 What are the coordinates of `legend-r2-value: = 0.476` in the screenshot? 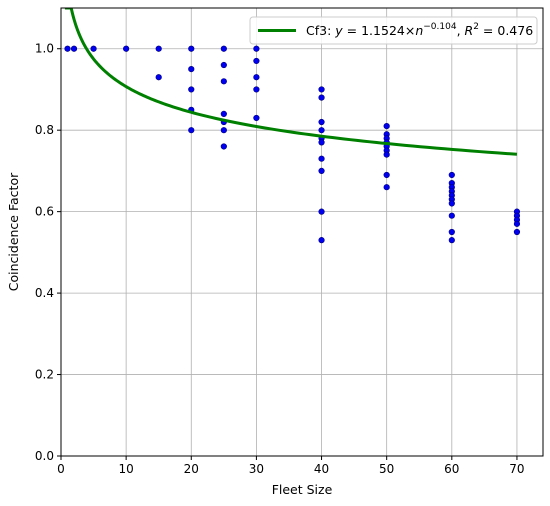 It's located at (506, 30).